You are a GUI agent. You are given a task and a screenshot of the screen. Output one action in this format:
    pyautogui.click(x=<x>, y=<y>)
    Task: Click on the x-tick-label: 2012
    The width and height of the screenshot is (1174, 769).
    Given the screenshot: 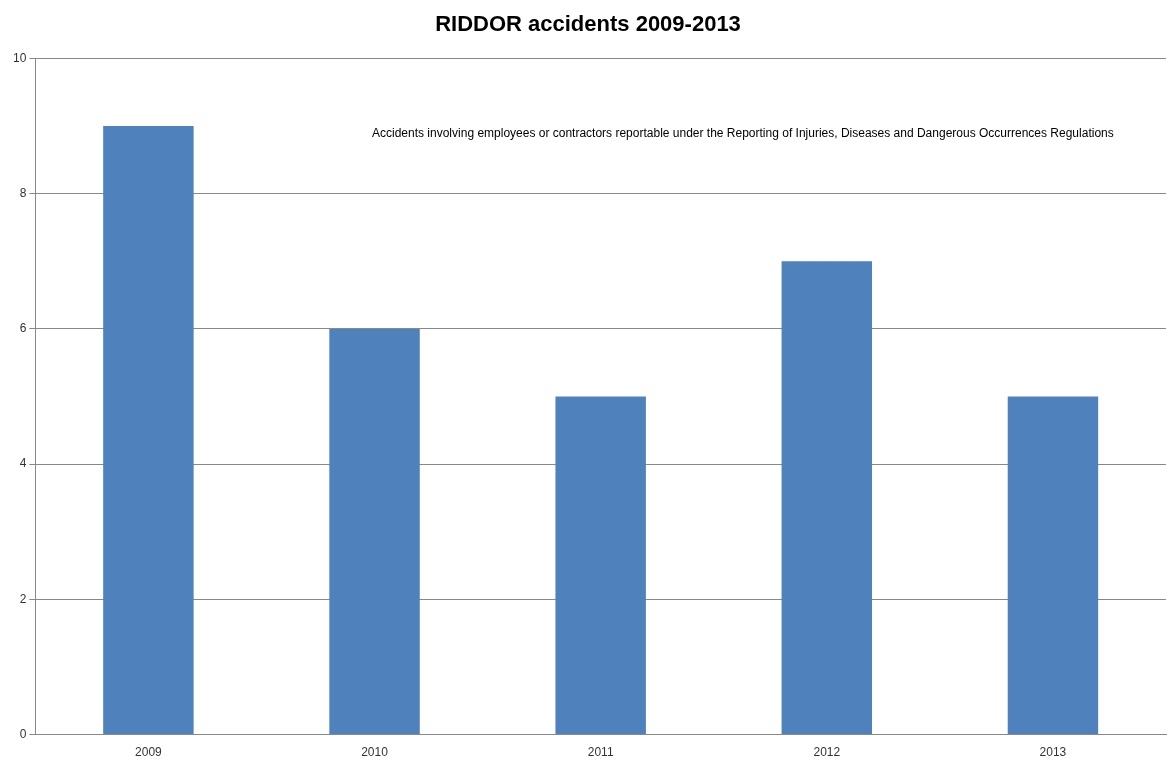 What is the action you would take?
    pyautogui.click(x=827, y=752)
    